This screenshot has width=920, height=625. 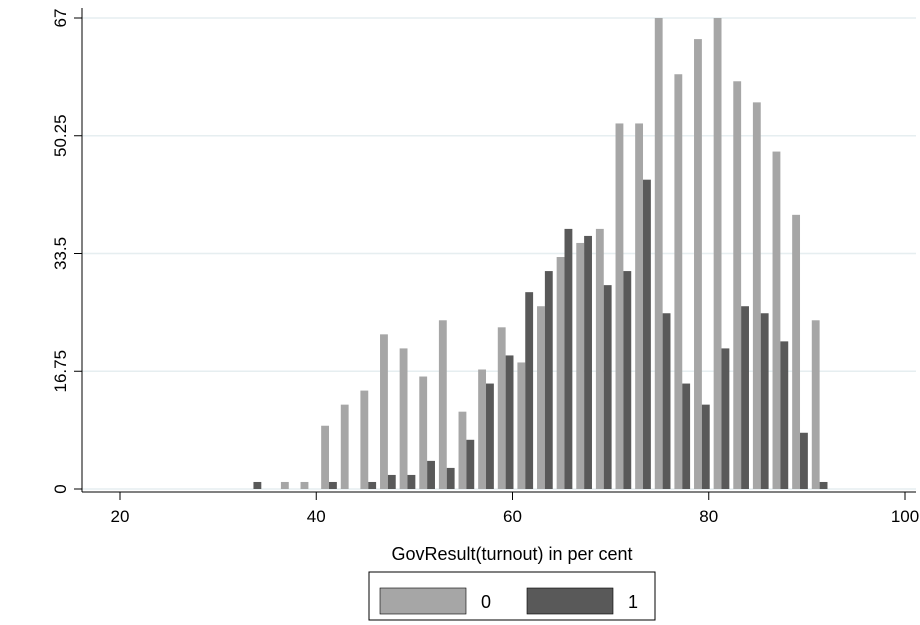 I want to click on y-tick-label: 50.25, so click(x=60, y=135).